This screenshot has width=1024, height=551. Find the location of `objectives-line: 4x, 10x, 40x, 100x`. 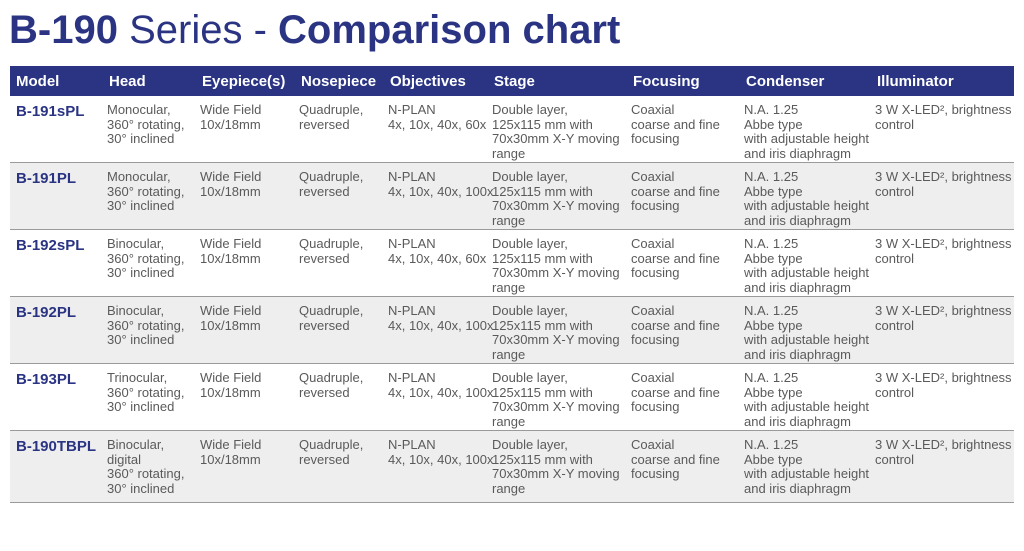

objectives-line: 4x, 10x, 40x, 100x is located at coordinates (441, 325).